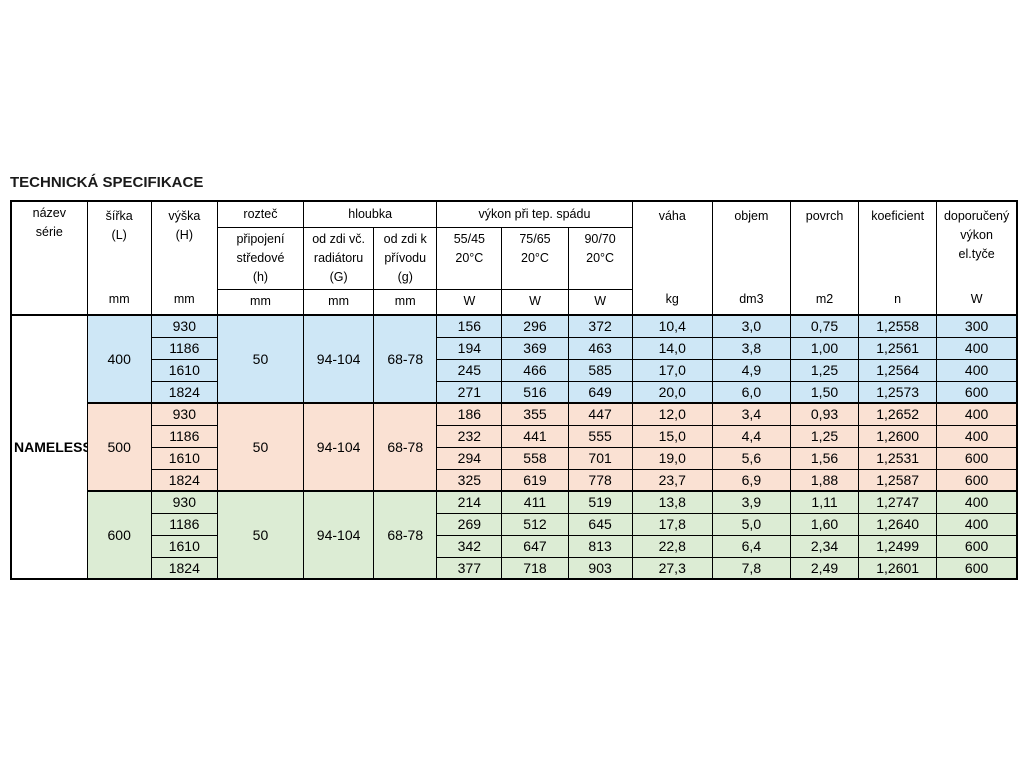 The height and width of the screenshot is (768, 1024). I want to click on cell-sirka: 400, so click(119, 359).